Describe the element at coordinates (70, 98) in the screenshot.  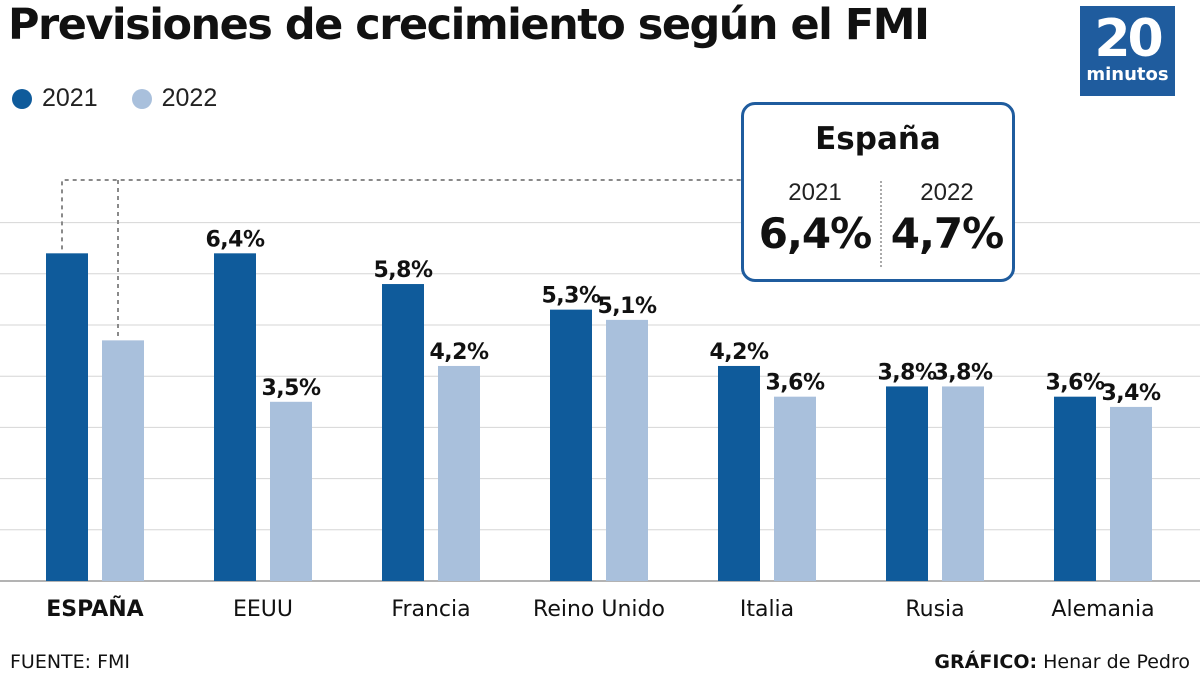
I see `legend-label-2021: 2021` at that location.